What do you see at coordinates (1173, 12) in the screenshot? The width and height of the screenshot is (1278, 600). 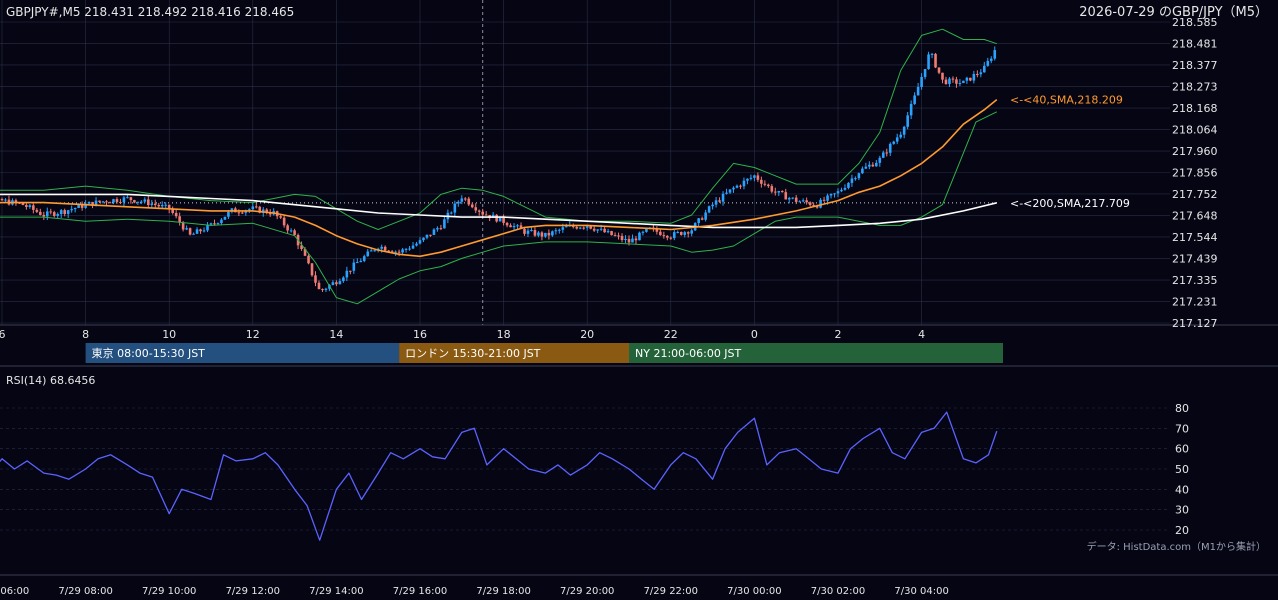 I see `chart-title: 2026-07-29 のGBP/JPY（M5）` at bounding box center [1173, 12].